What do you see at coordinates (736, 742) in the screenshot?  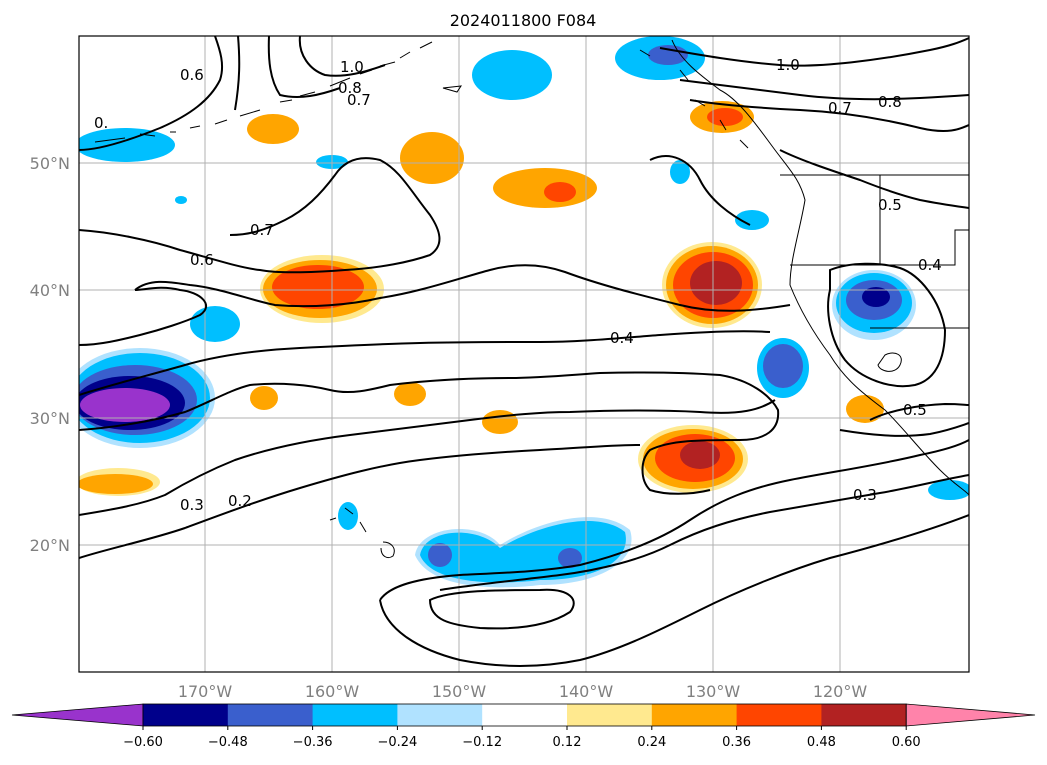 I see `colorbar-tick-label: 0.36` at bounding box center [736, 742].